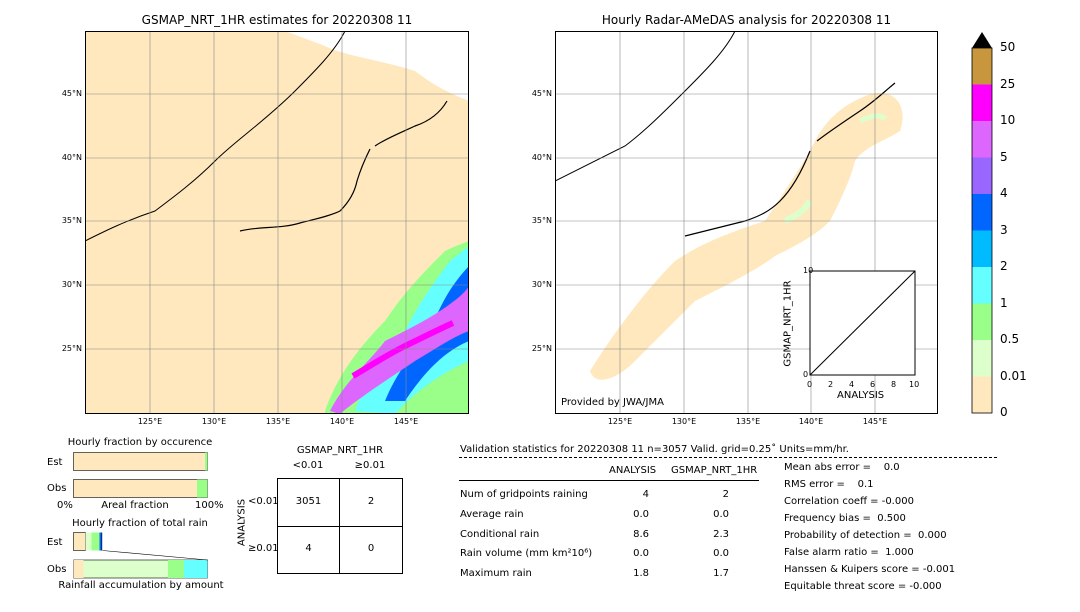  Describe the element at coordinates (150, 421) in the screenshot. I see `left-lon-label: 125°E` at that location.